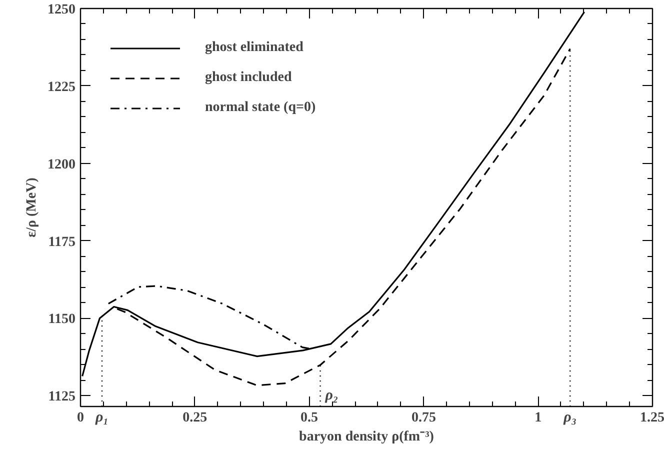 The height and width of the screenshot is (466, 664). I want to click on legend-label: normal state (q=0), so click(260, 108).